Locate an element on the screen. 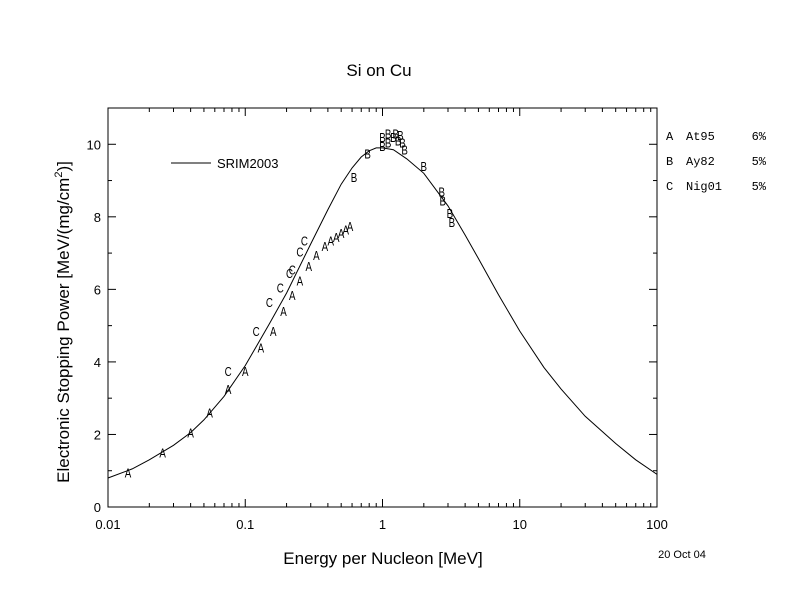 This screenshot has width=800, height=600. legend-line-label: SRIM2003 is located at coordinates (247, 163).